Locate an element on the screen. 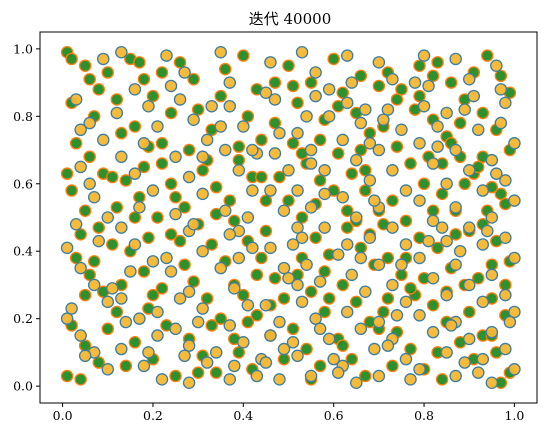  y-tick-label: 0.8 is located at coordinates (23, 116).